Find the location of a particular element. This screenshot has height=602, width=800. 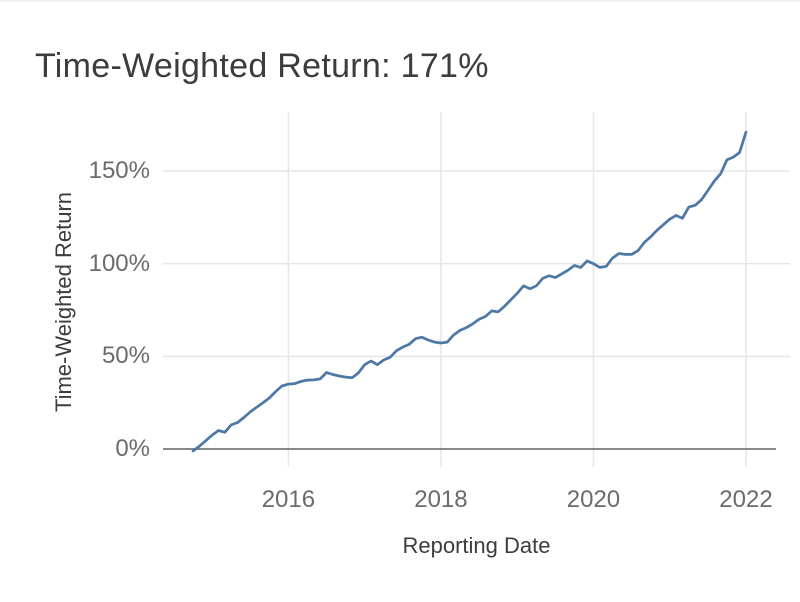

x-axis-title: Reporting Date is located at coordinates (476, 545).